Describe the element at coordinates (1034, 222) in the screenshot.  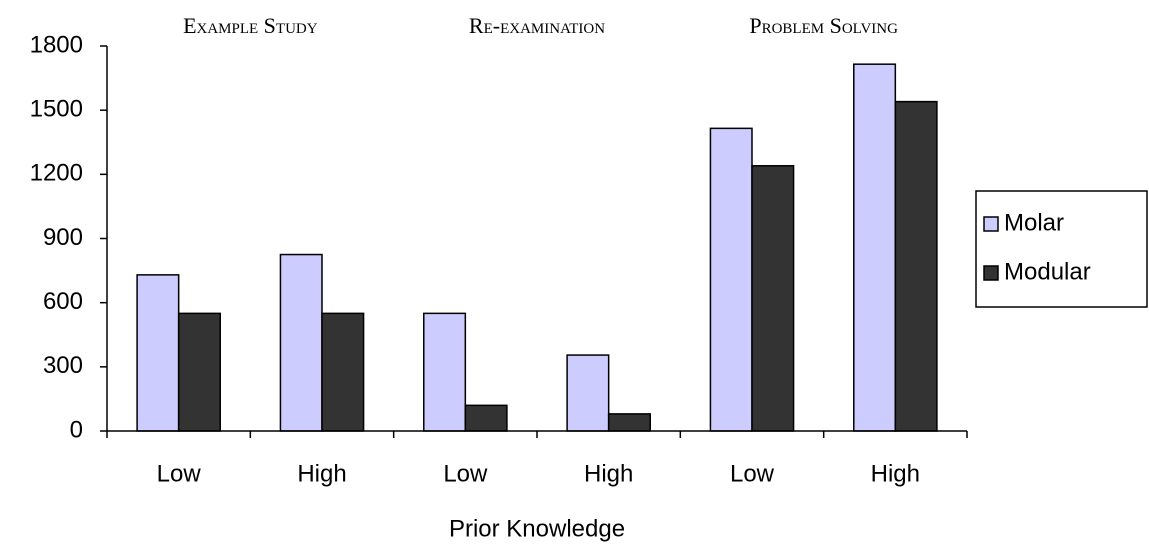
I see `legend-label: Molar` at that location.